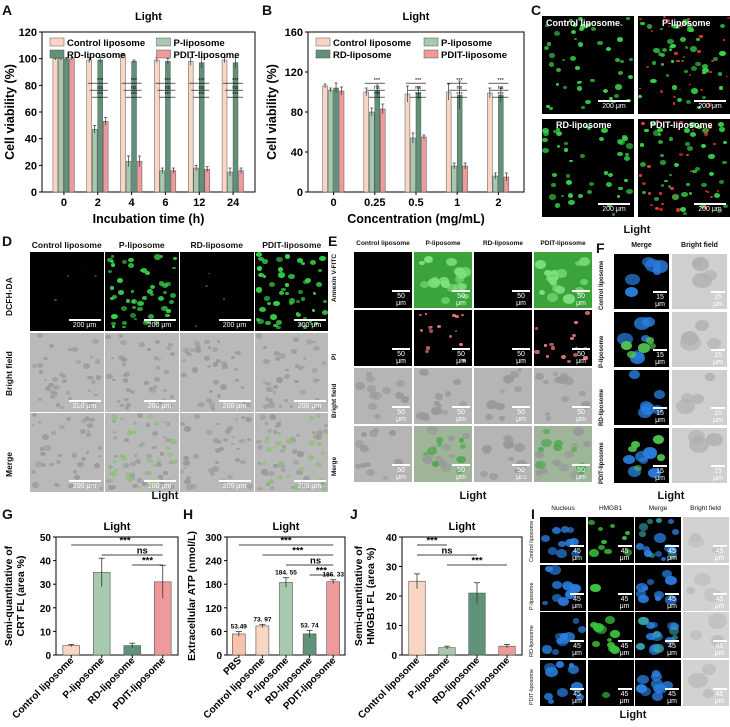 Image resolution: width=730 pixels, height=727 pixels. I want to click on panel-c-title-pdit: PDIT-liposome, so click(681, 125).